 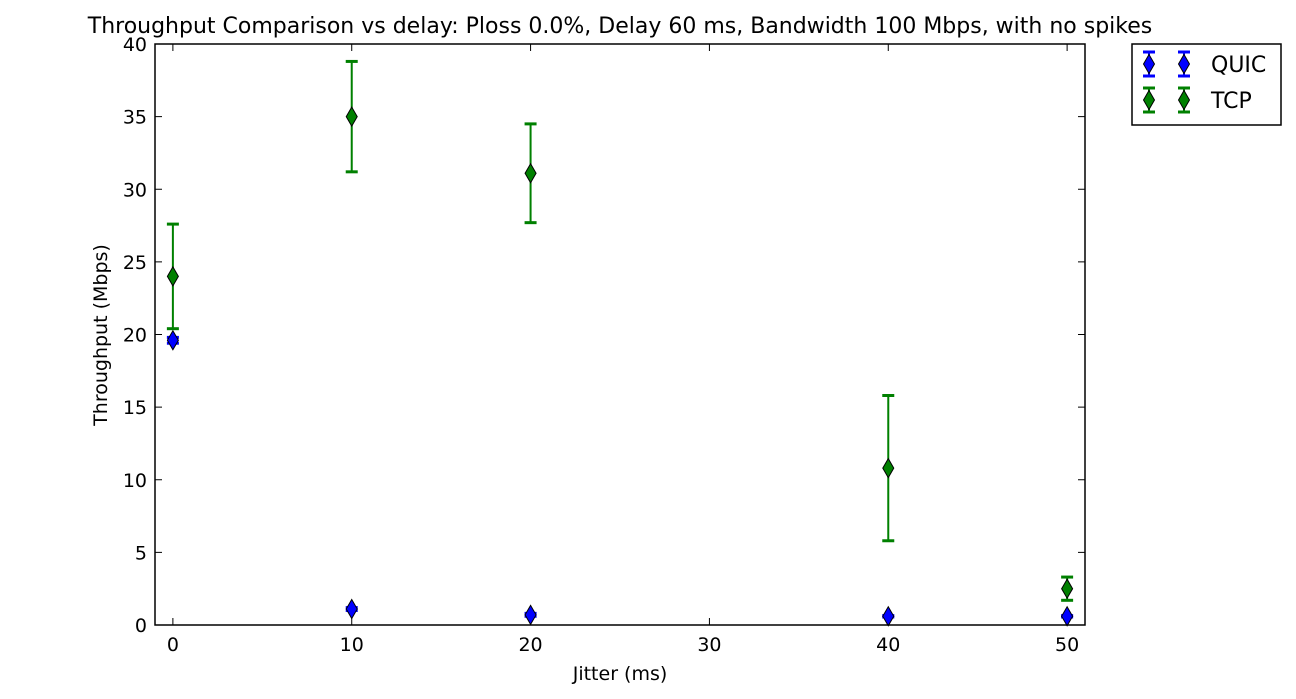 I want to click on y-tick-label: 0, so click(x=141, y=626).